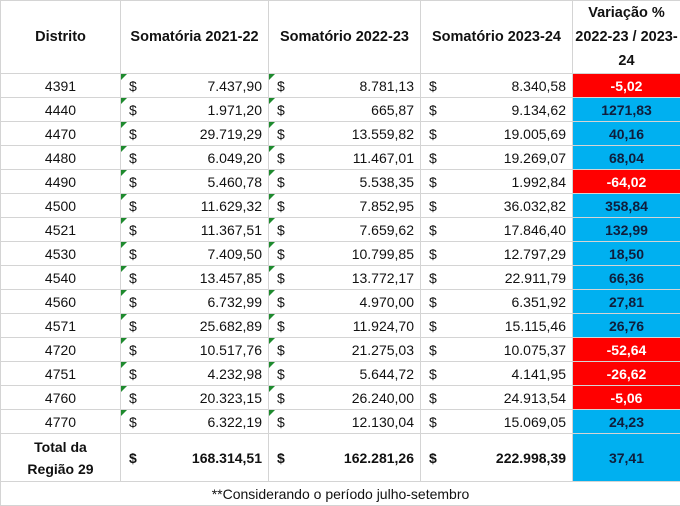 This screenshot has width=680, height=506. What do you see at coordinates (345, 398) in the screenshot?
I see `cell-v2: $26.240,00` at bounding box center [345, 398].